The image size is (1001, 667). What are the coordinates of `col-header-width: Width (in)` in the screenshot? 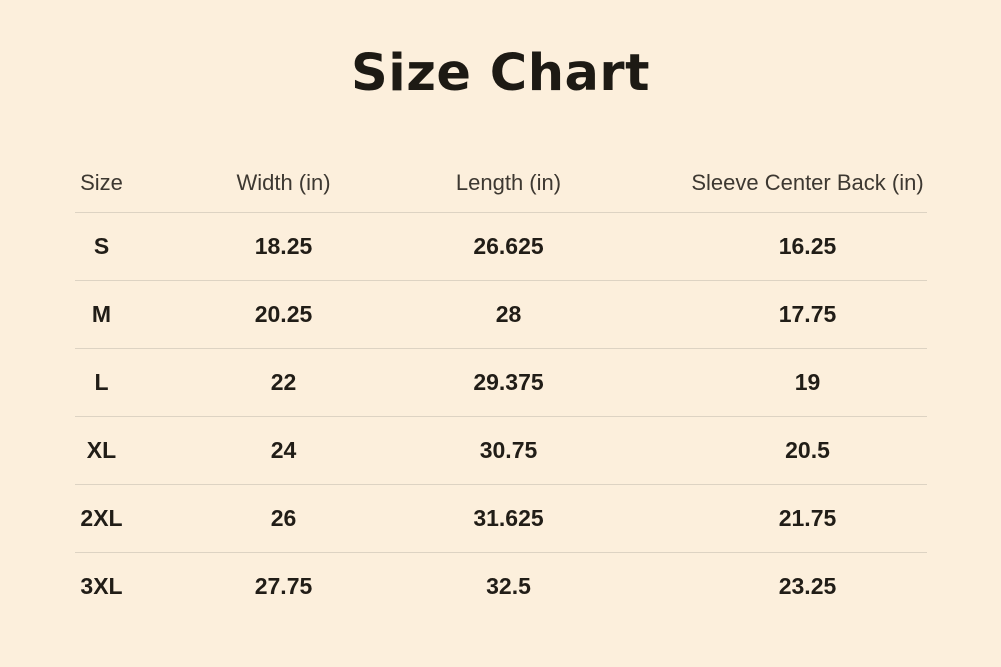 It's located at (283, 183).